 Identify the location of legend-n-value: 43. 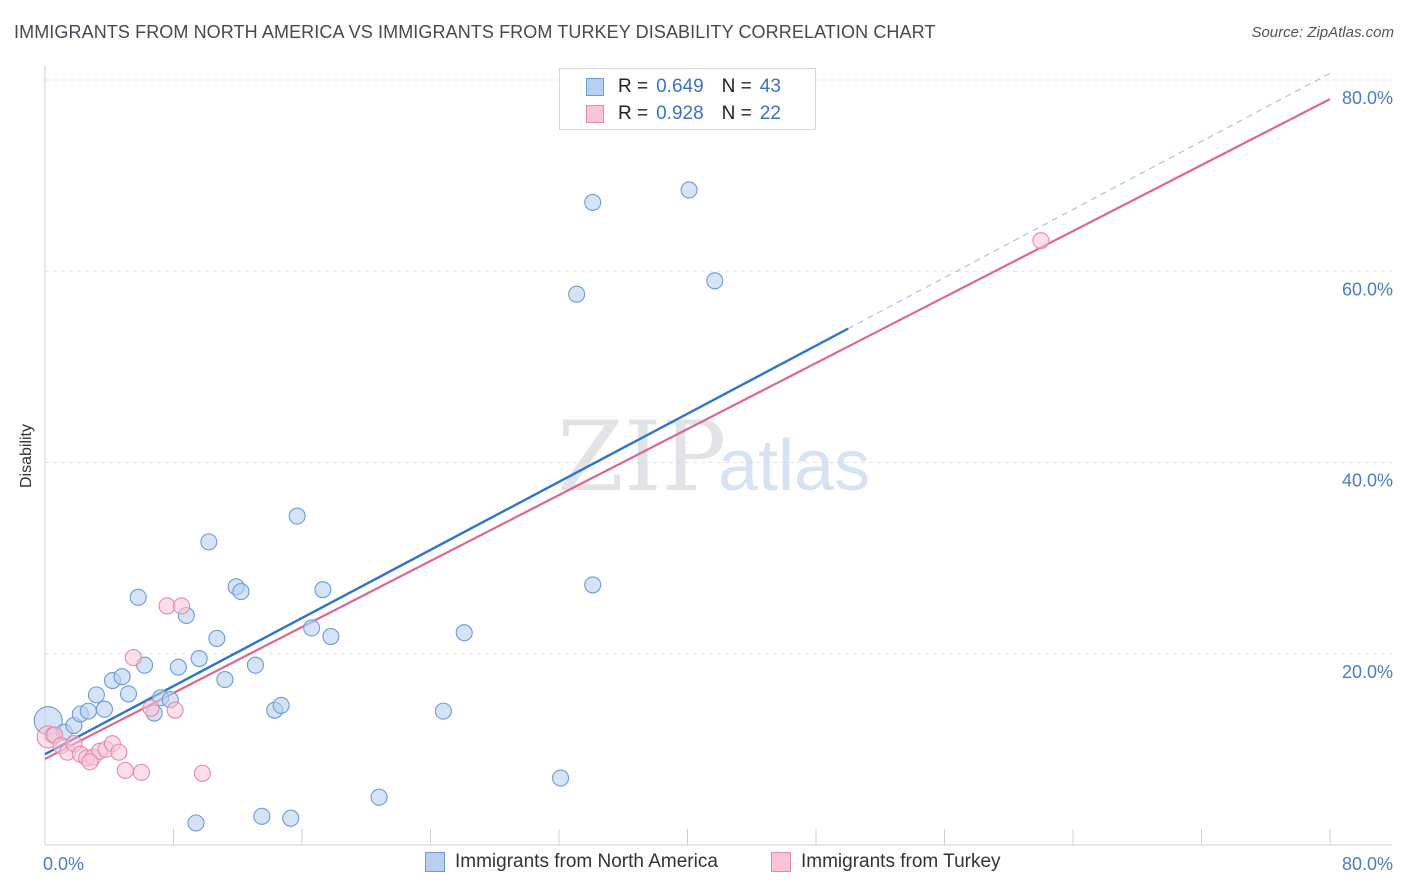
(770, 86).